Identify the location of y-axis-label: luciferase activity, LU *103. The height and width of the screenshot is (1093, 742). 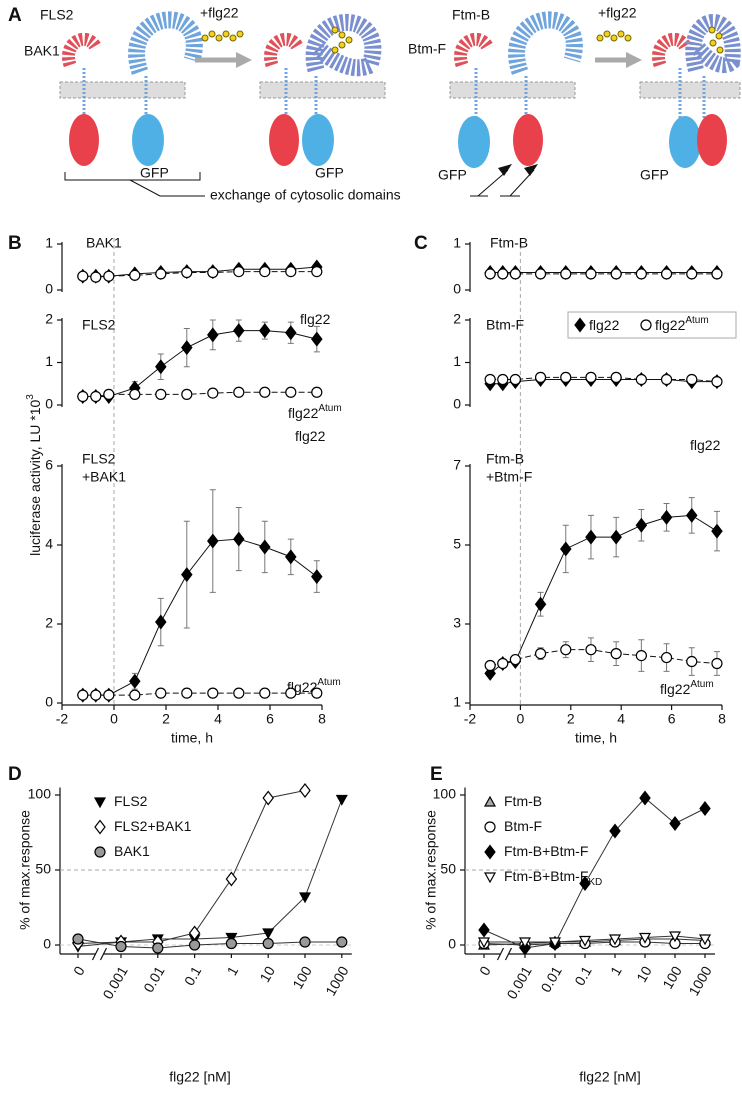
(34, 475).